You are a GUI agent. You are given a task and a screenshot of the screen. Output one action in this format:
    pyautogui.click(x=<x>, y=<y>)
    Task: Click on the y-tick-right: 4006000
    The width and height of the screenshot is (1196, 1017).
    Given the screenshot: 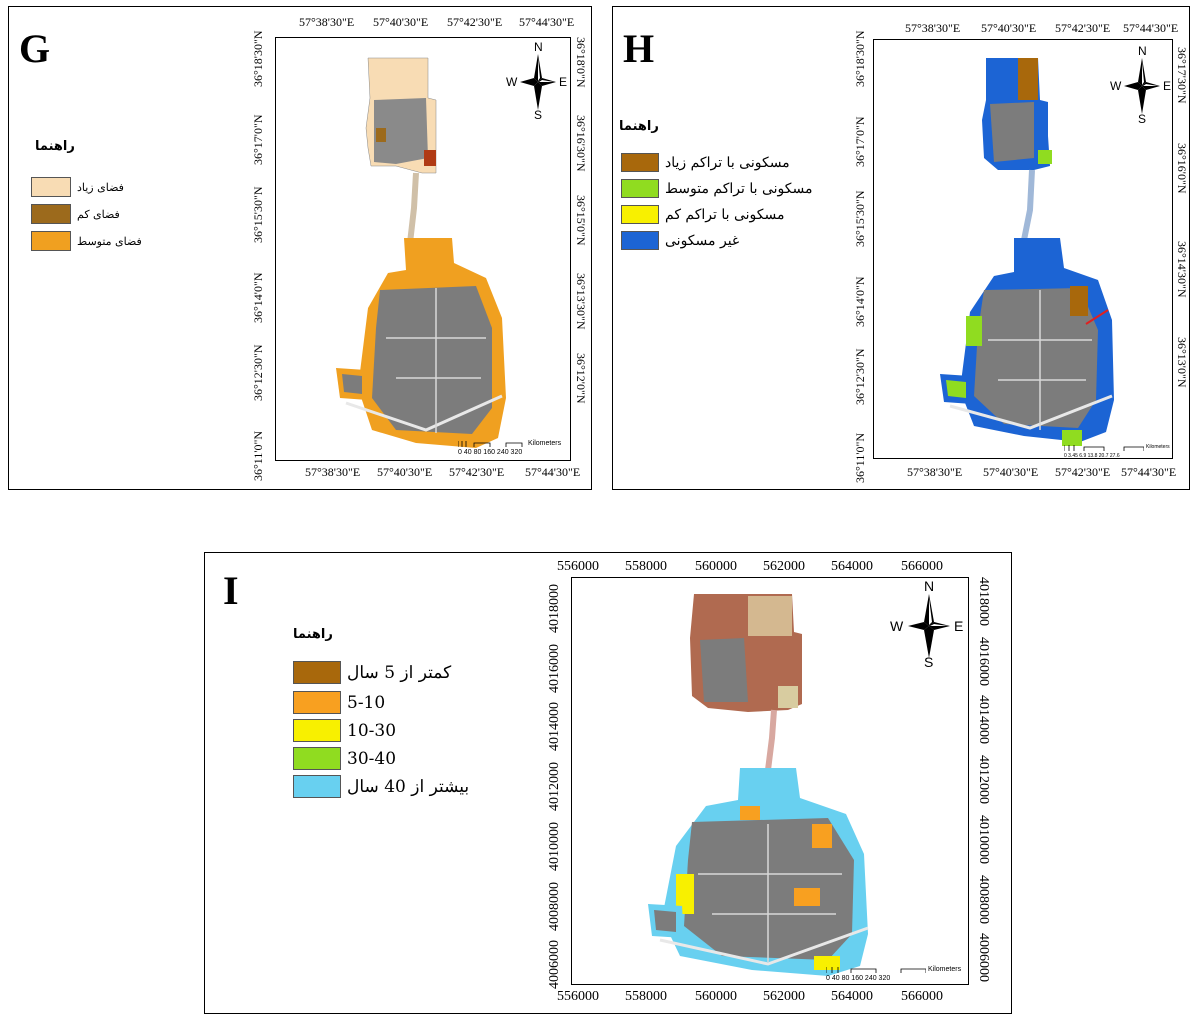 What is the action you would take?
    pyautogui.click(x=983, y=957)
    